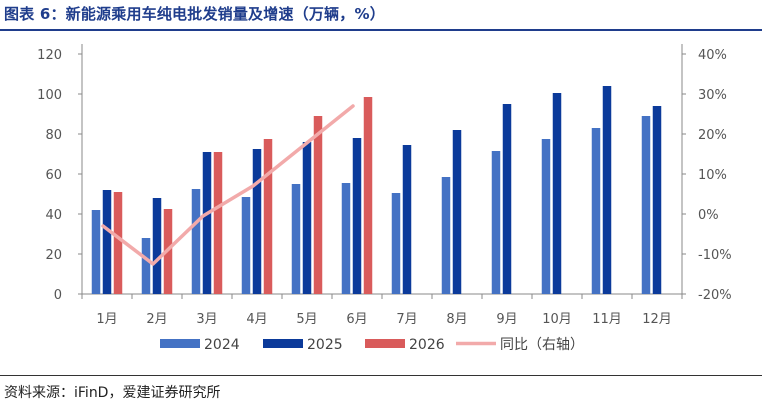 This screenshot has height=408, width=762. What do you see at coordinates (557, 319) in the screenshot?
I see `x-tick-label: 10月` at bounding box center [557, 319].